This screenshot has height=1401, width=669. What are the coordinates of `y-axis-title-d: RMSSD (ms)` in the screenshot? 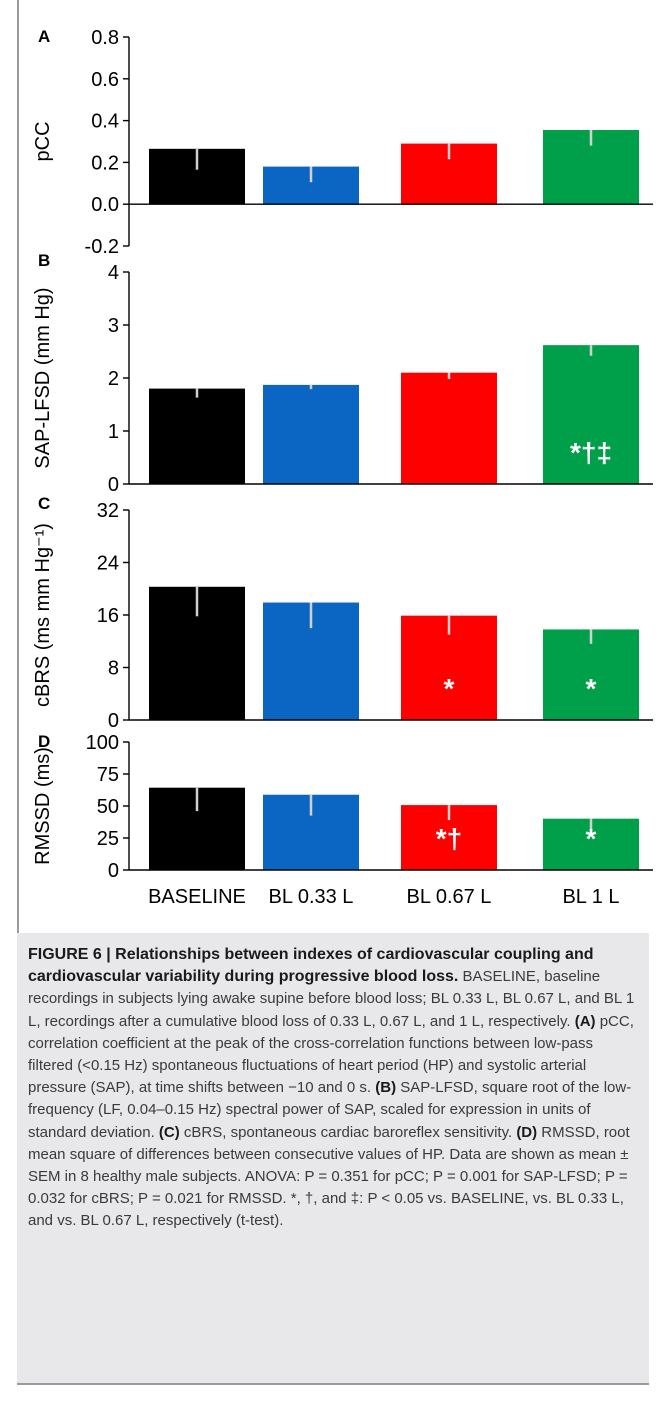 It's located at (43, 806).